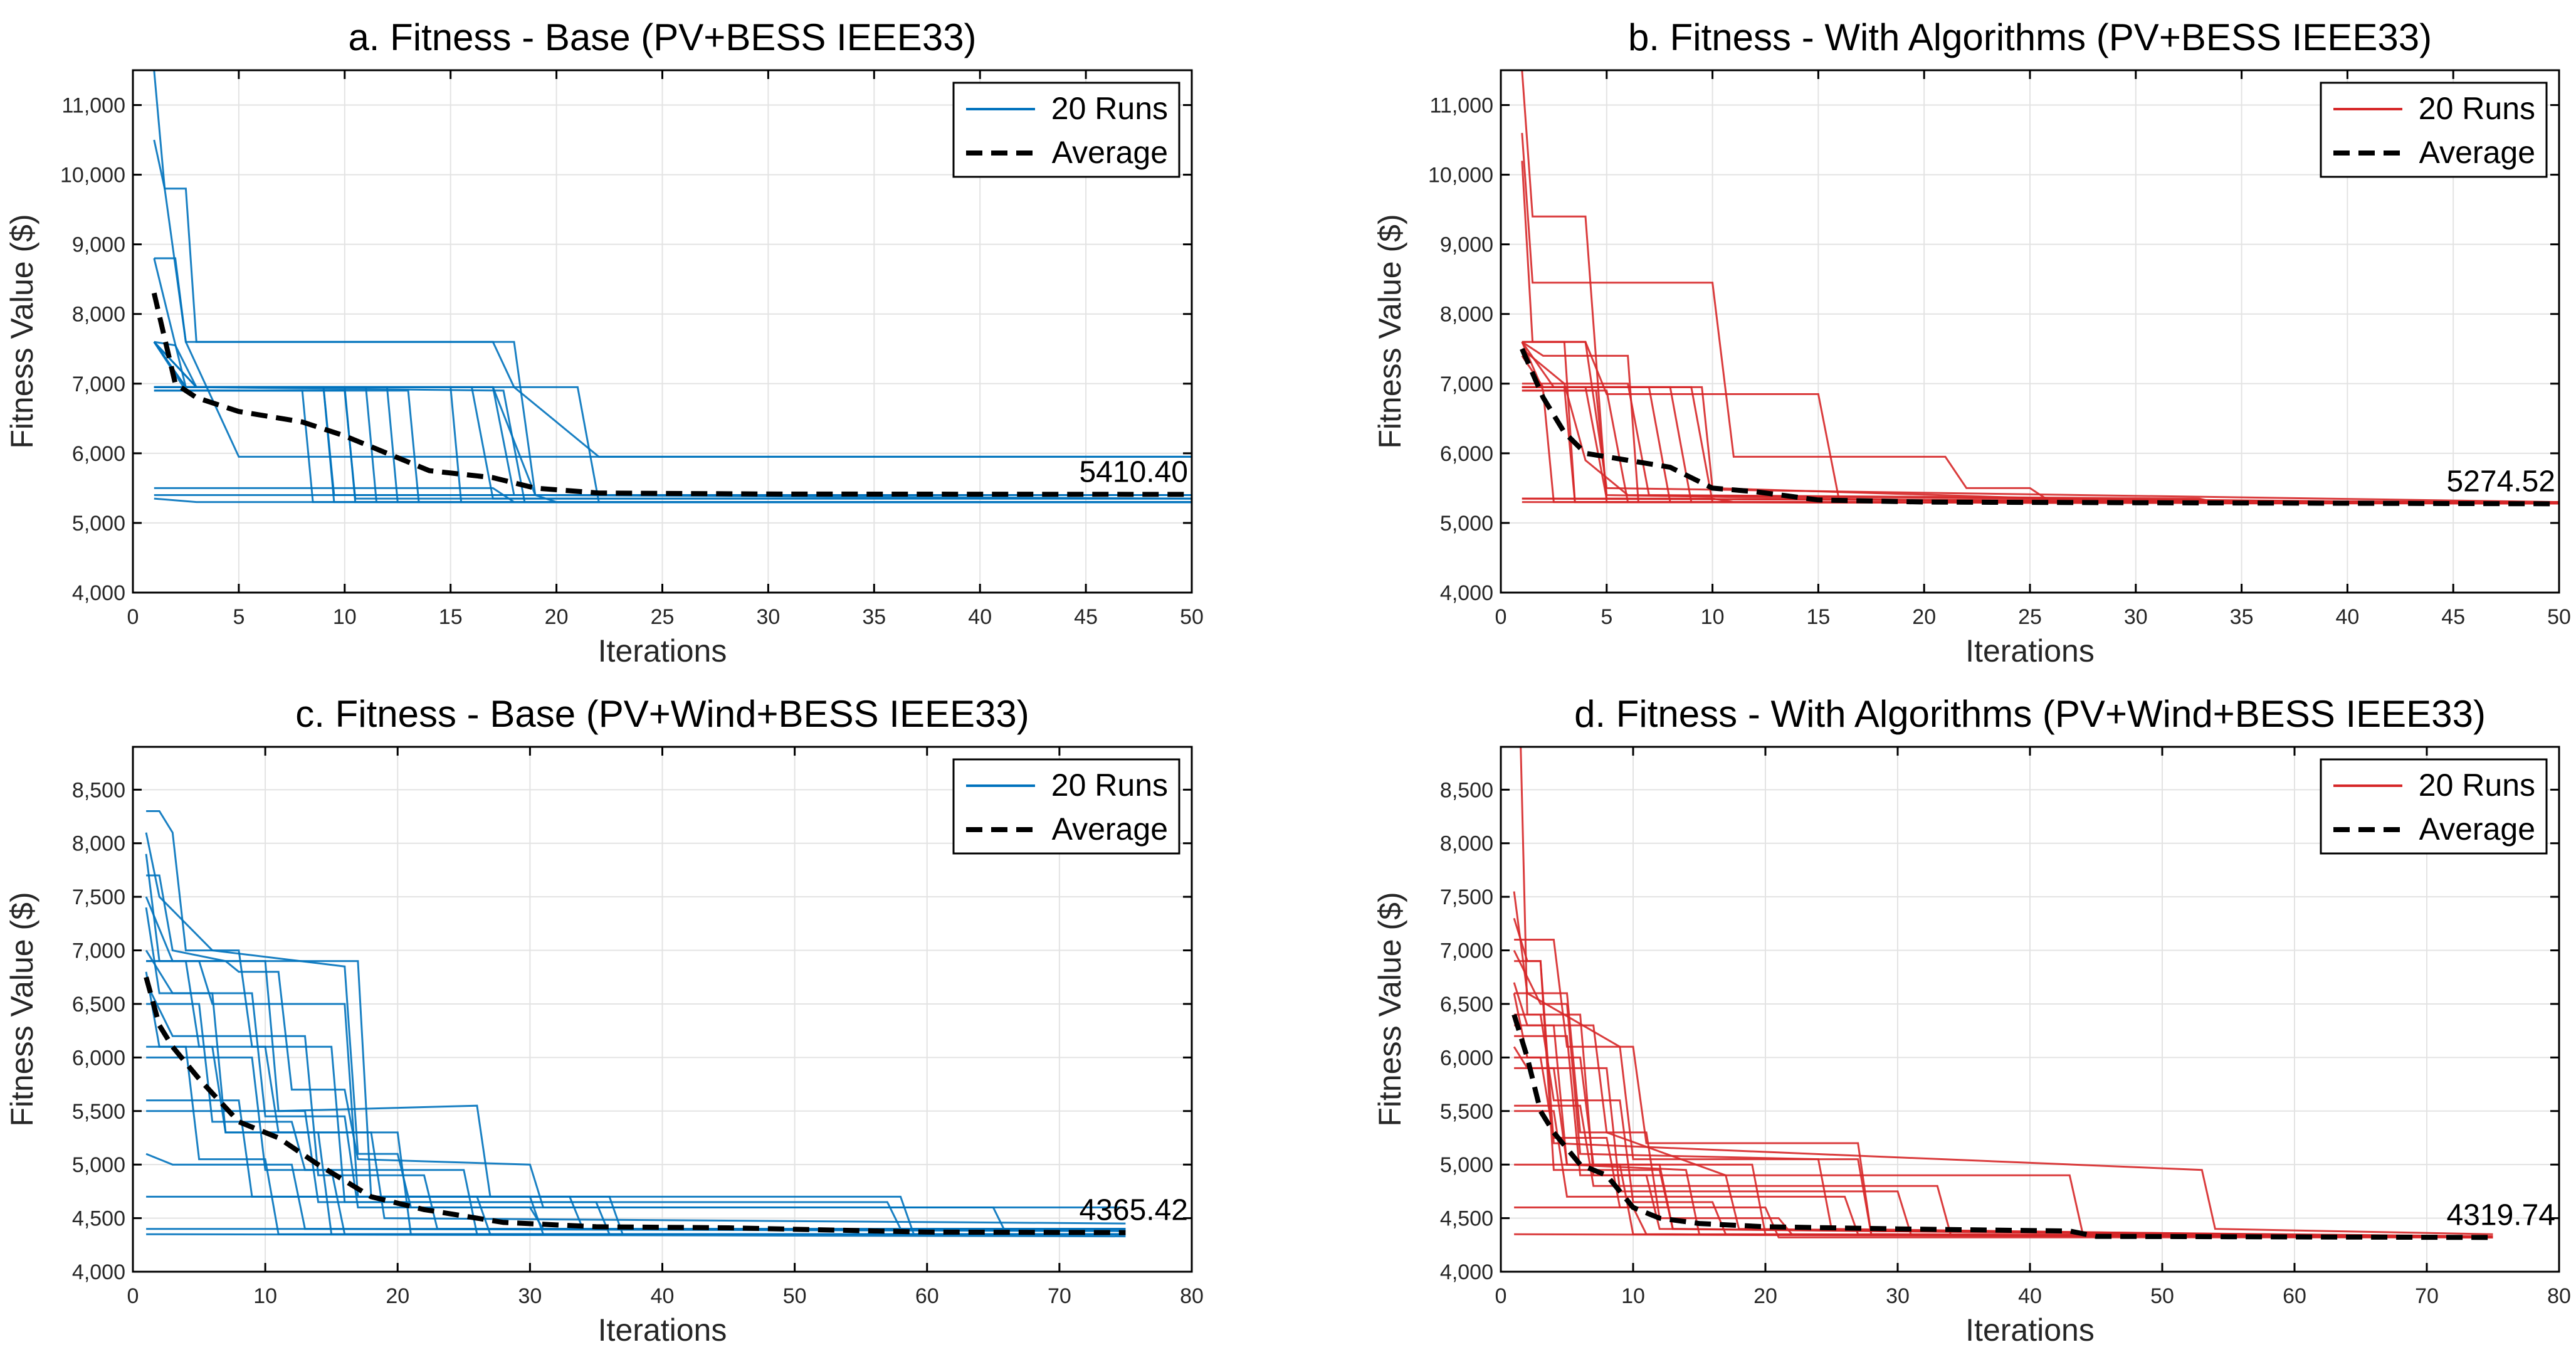  I want to click on x-tick-label: 70, so click(2427, 1296).